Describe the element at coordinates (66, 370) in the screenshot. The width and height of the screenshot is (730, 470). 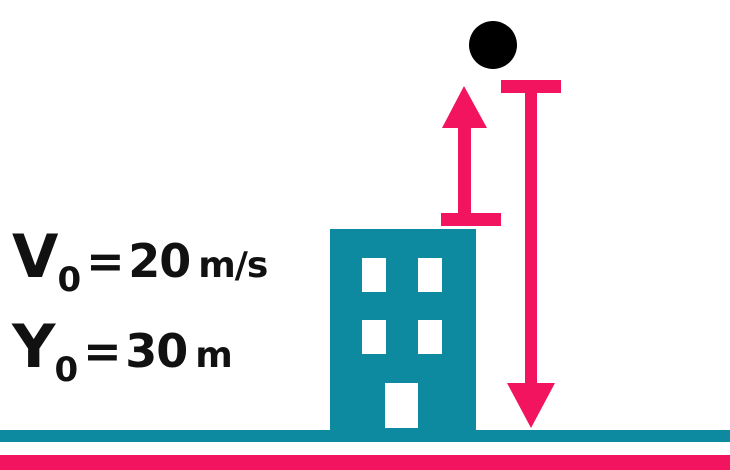
I see `height-subscript: 0` at that location.